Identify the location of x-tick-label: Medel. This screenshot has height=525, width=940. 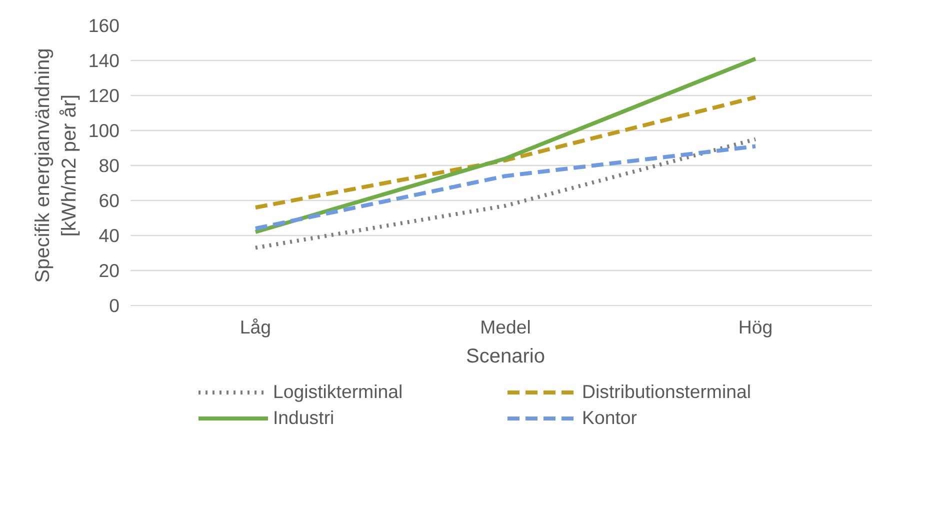
(505, 327).